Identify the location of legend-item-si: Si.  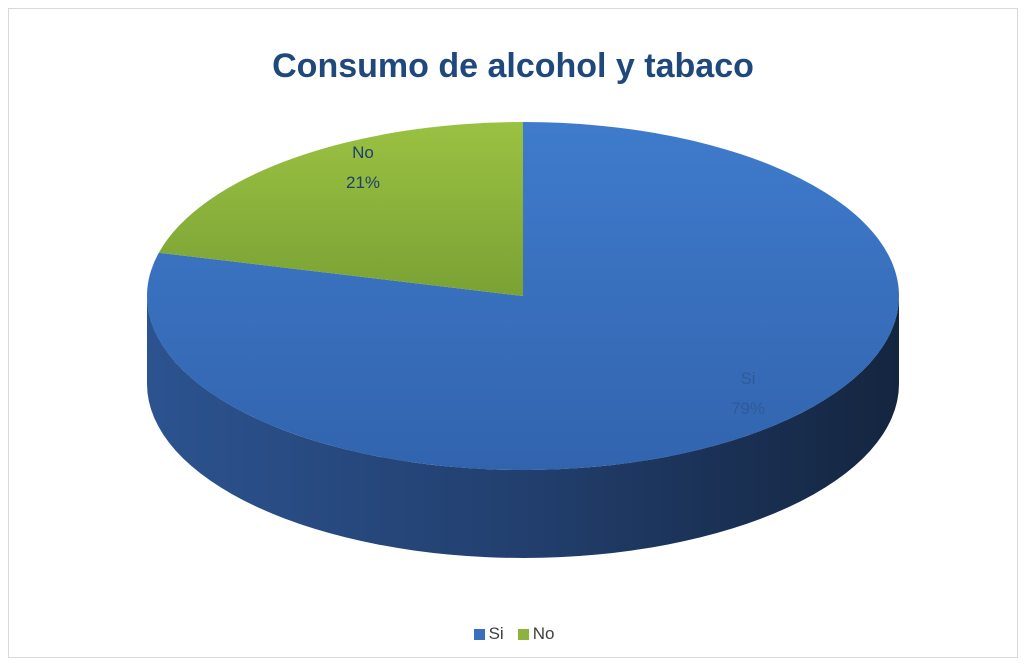
(488, 634).